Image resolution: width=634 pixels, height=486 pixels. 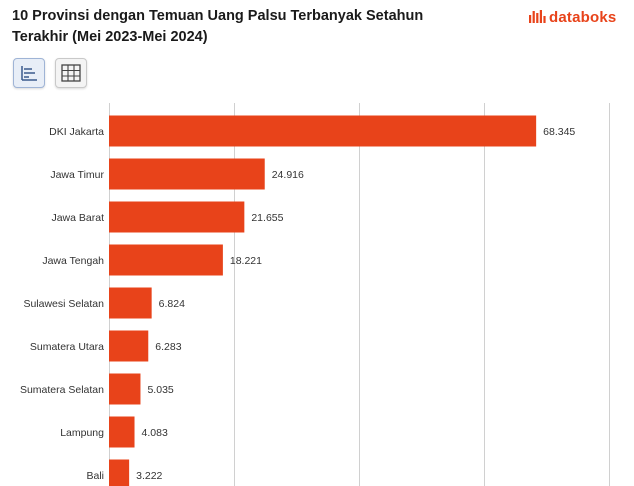 I want to click on value-label: 6.283, so click(x=168, y=347).